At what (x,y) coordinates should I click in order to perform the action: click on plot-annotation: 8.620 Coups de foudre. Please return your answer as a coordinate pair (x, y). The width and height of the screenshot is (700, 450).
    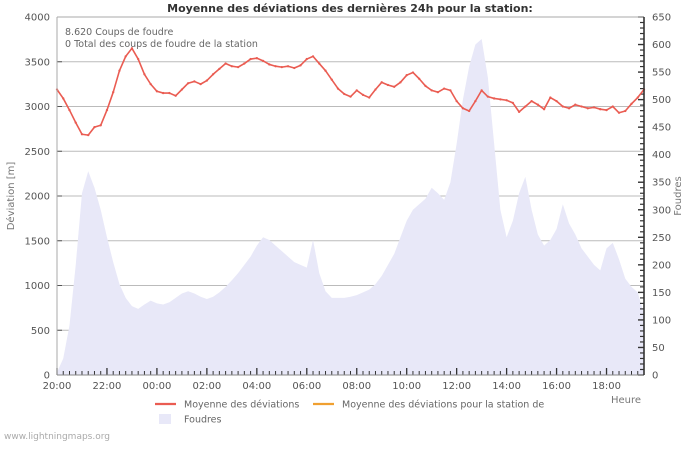
    Looking at the image, I should click on (119, 32).